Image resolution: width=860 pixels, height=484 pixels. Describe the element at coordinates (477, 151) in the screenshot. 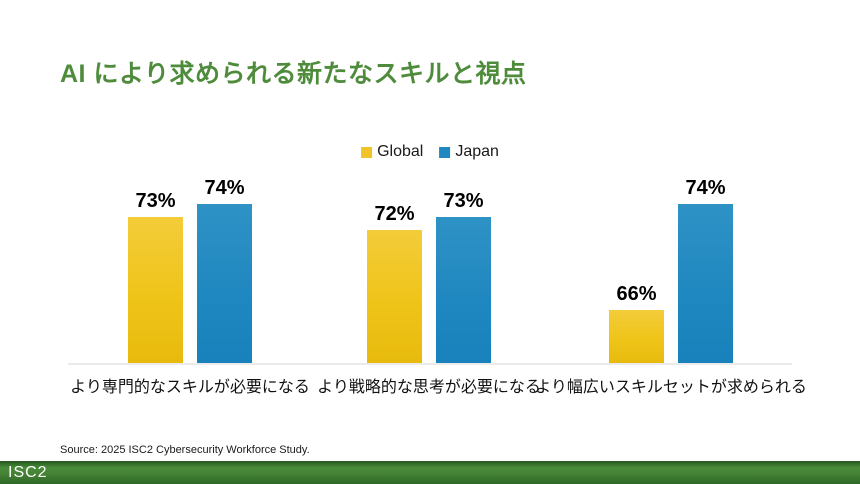

I see `legend-label-japan: Japan` at that location.